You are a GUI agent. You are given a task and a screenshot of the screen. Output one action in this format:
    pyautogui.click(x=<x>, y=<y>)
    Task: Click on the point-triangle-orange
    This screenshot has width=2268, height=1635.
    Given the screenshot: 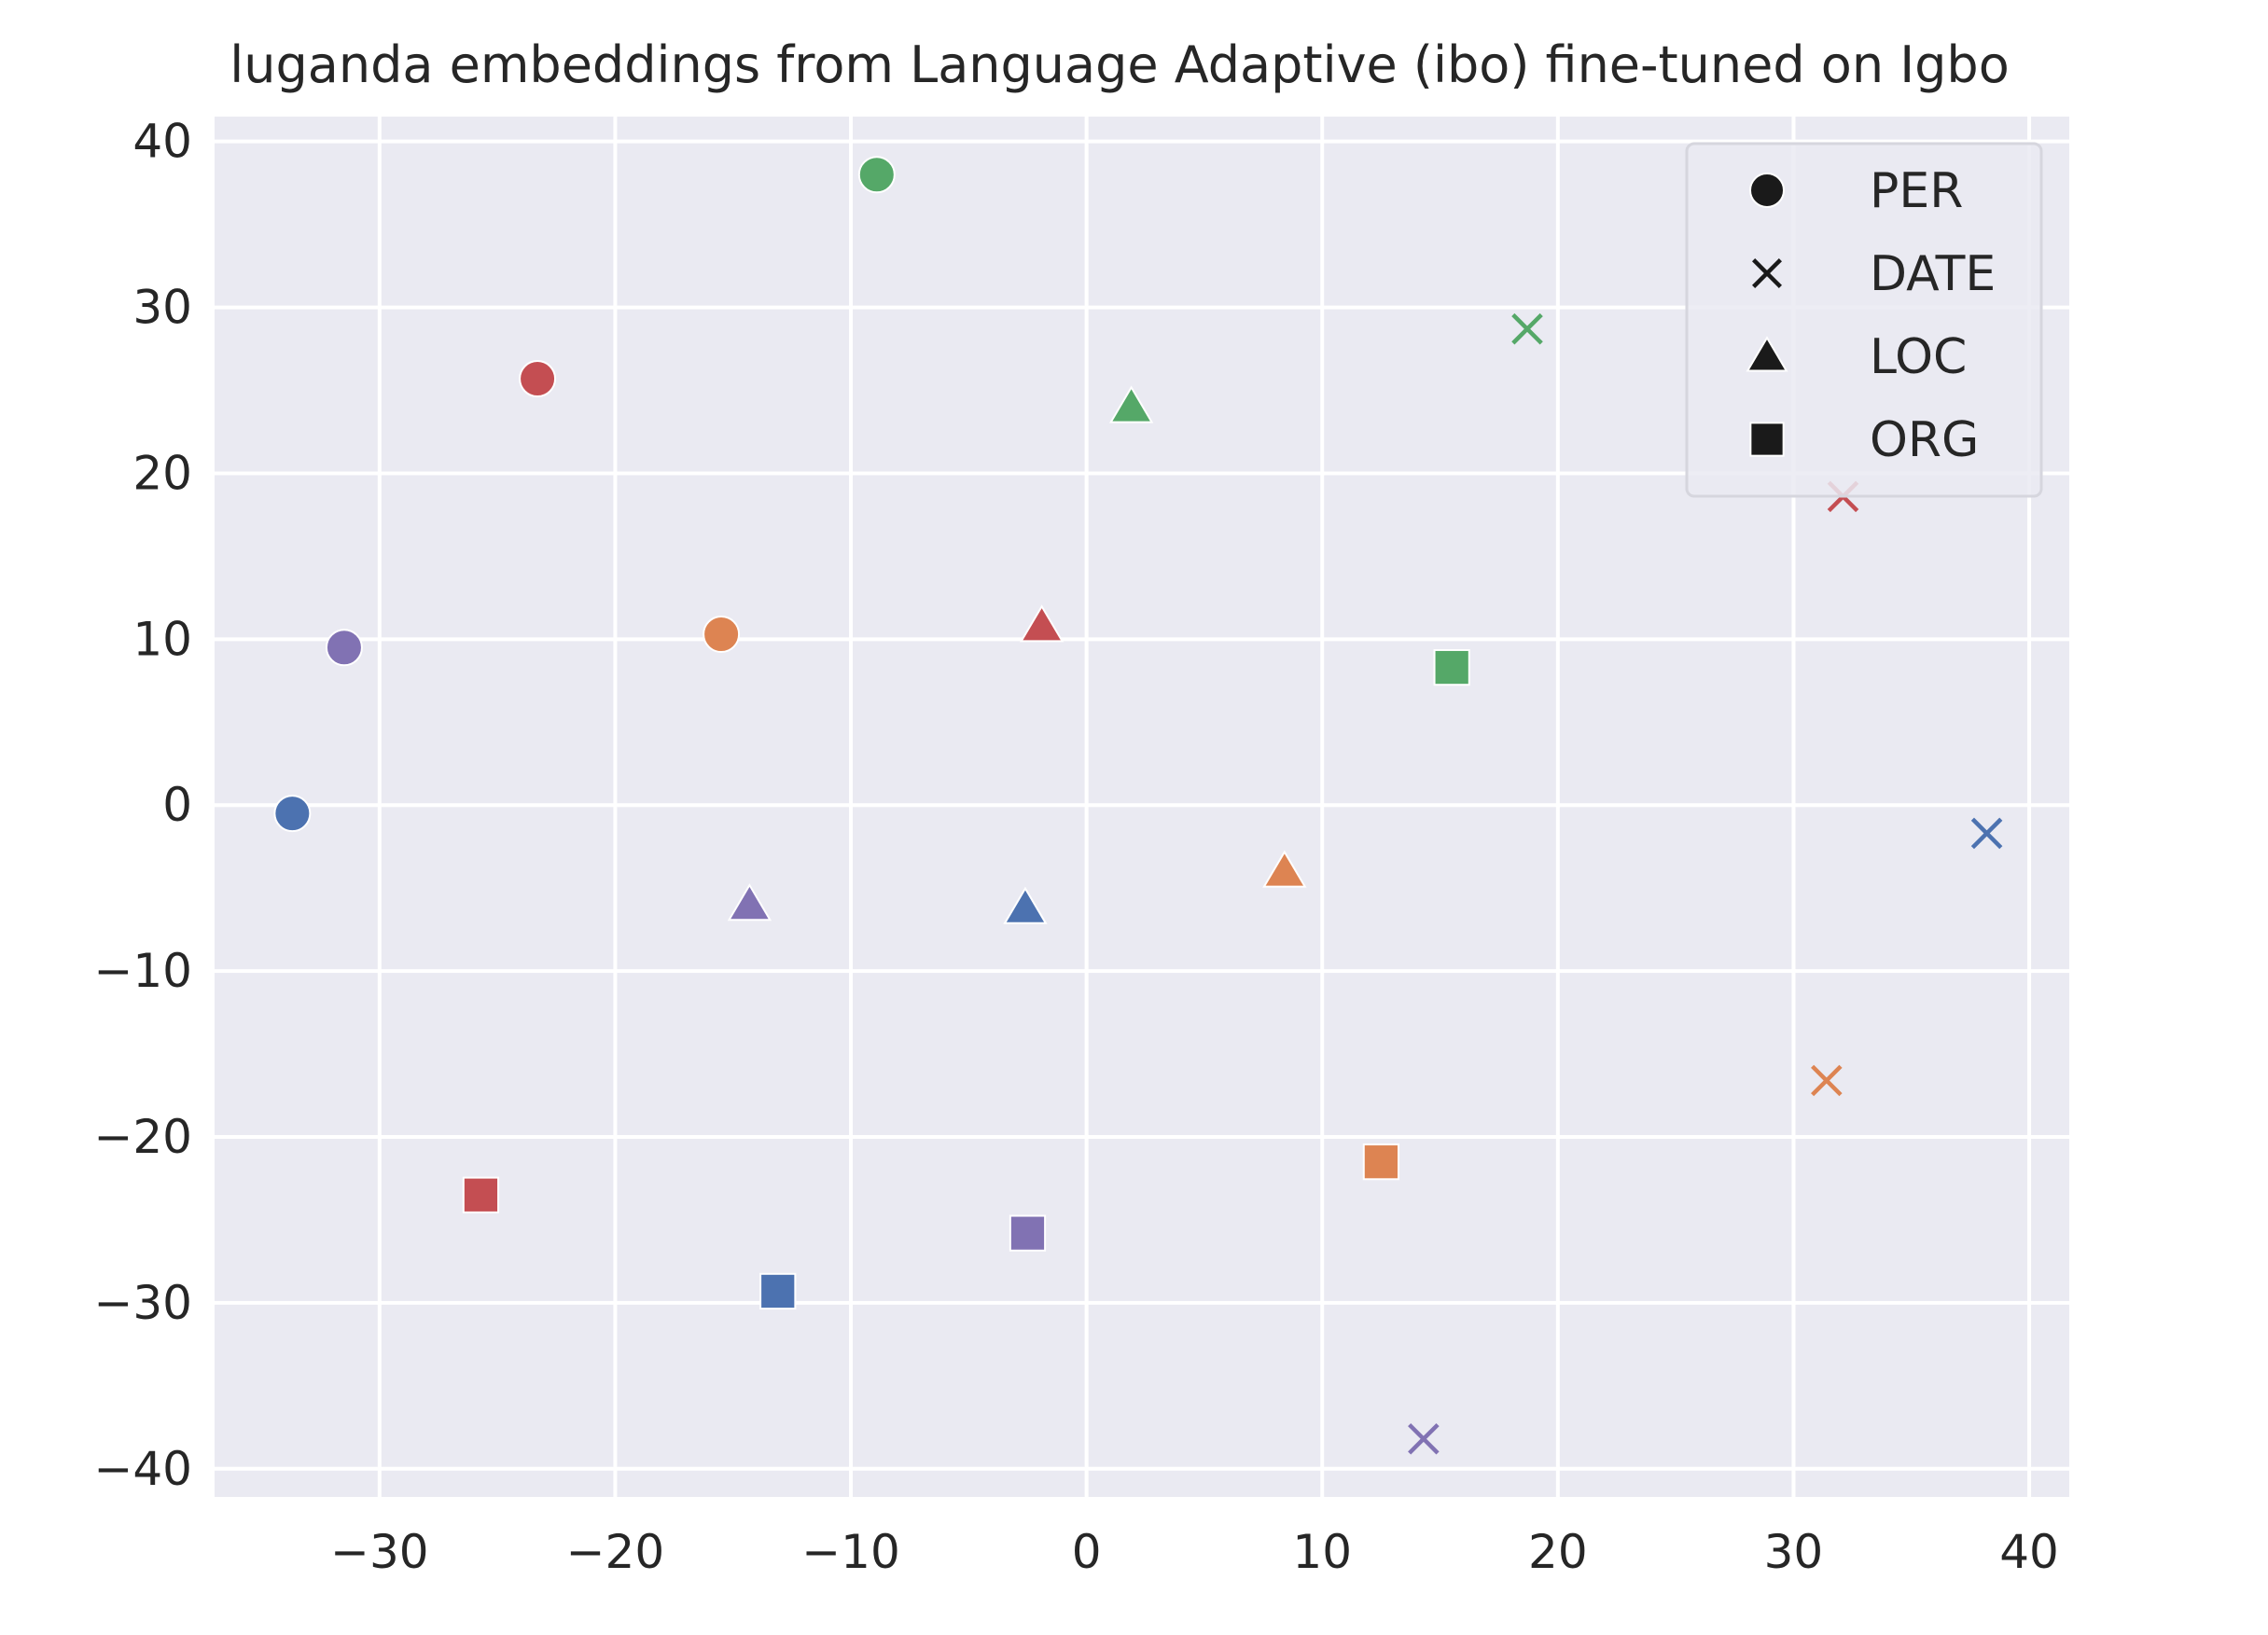 What is the action you would take?
    pyautogui.click(x=1284, y=869)
    